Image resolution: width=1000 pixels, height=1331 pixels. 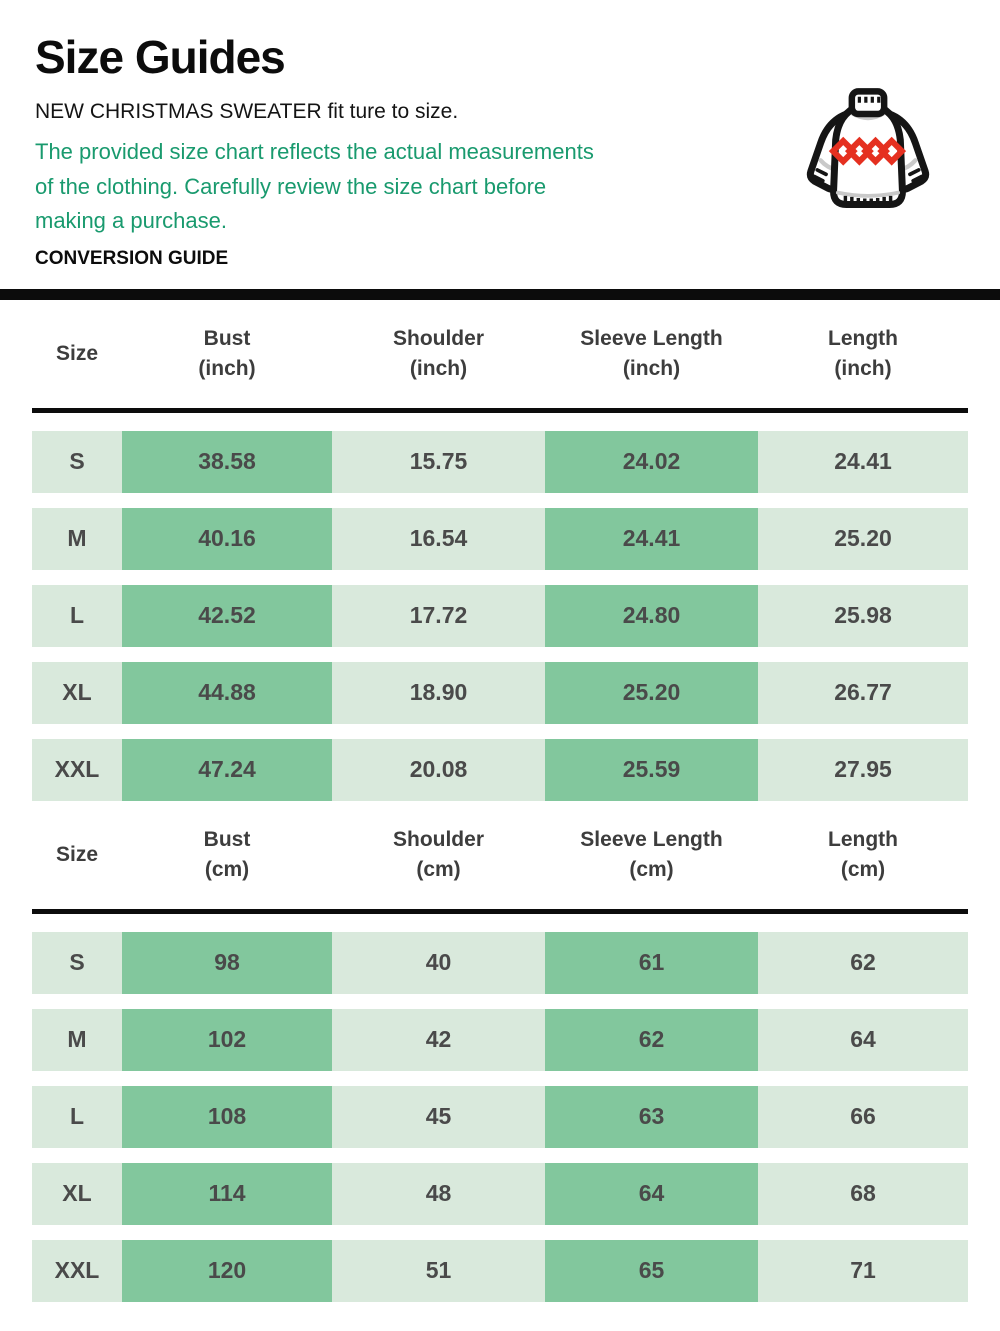 I want to click on value-cell: 48, so click(x=438, y=1193).